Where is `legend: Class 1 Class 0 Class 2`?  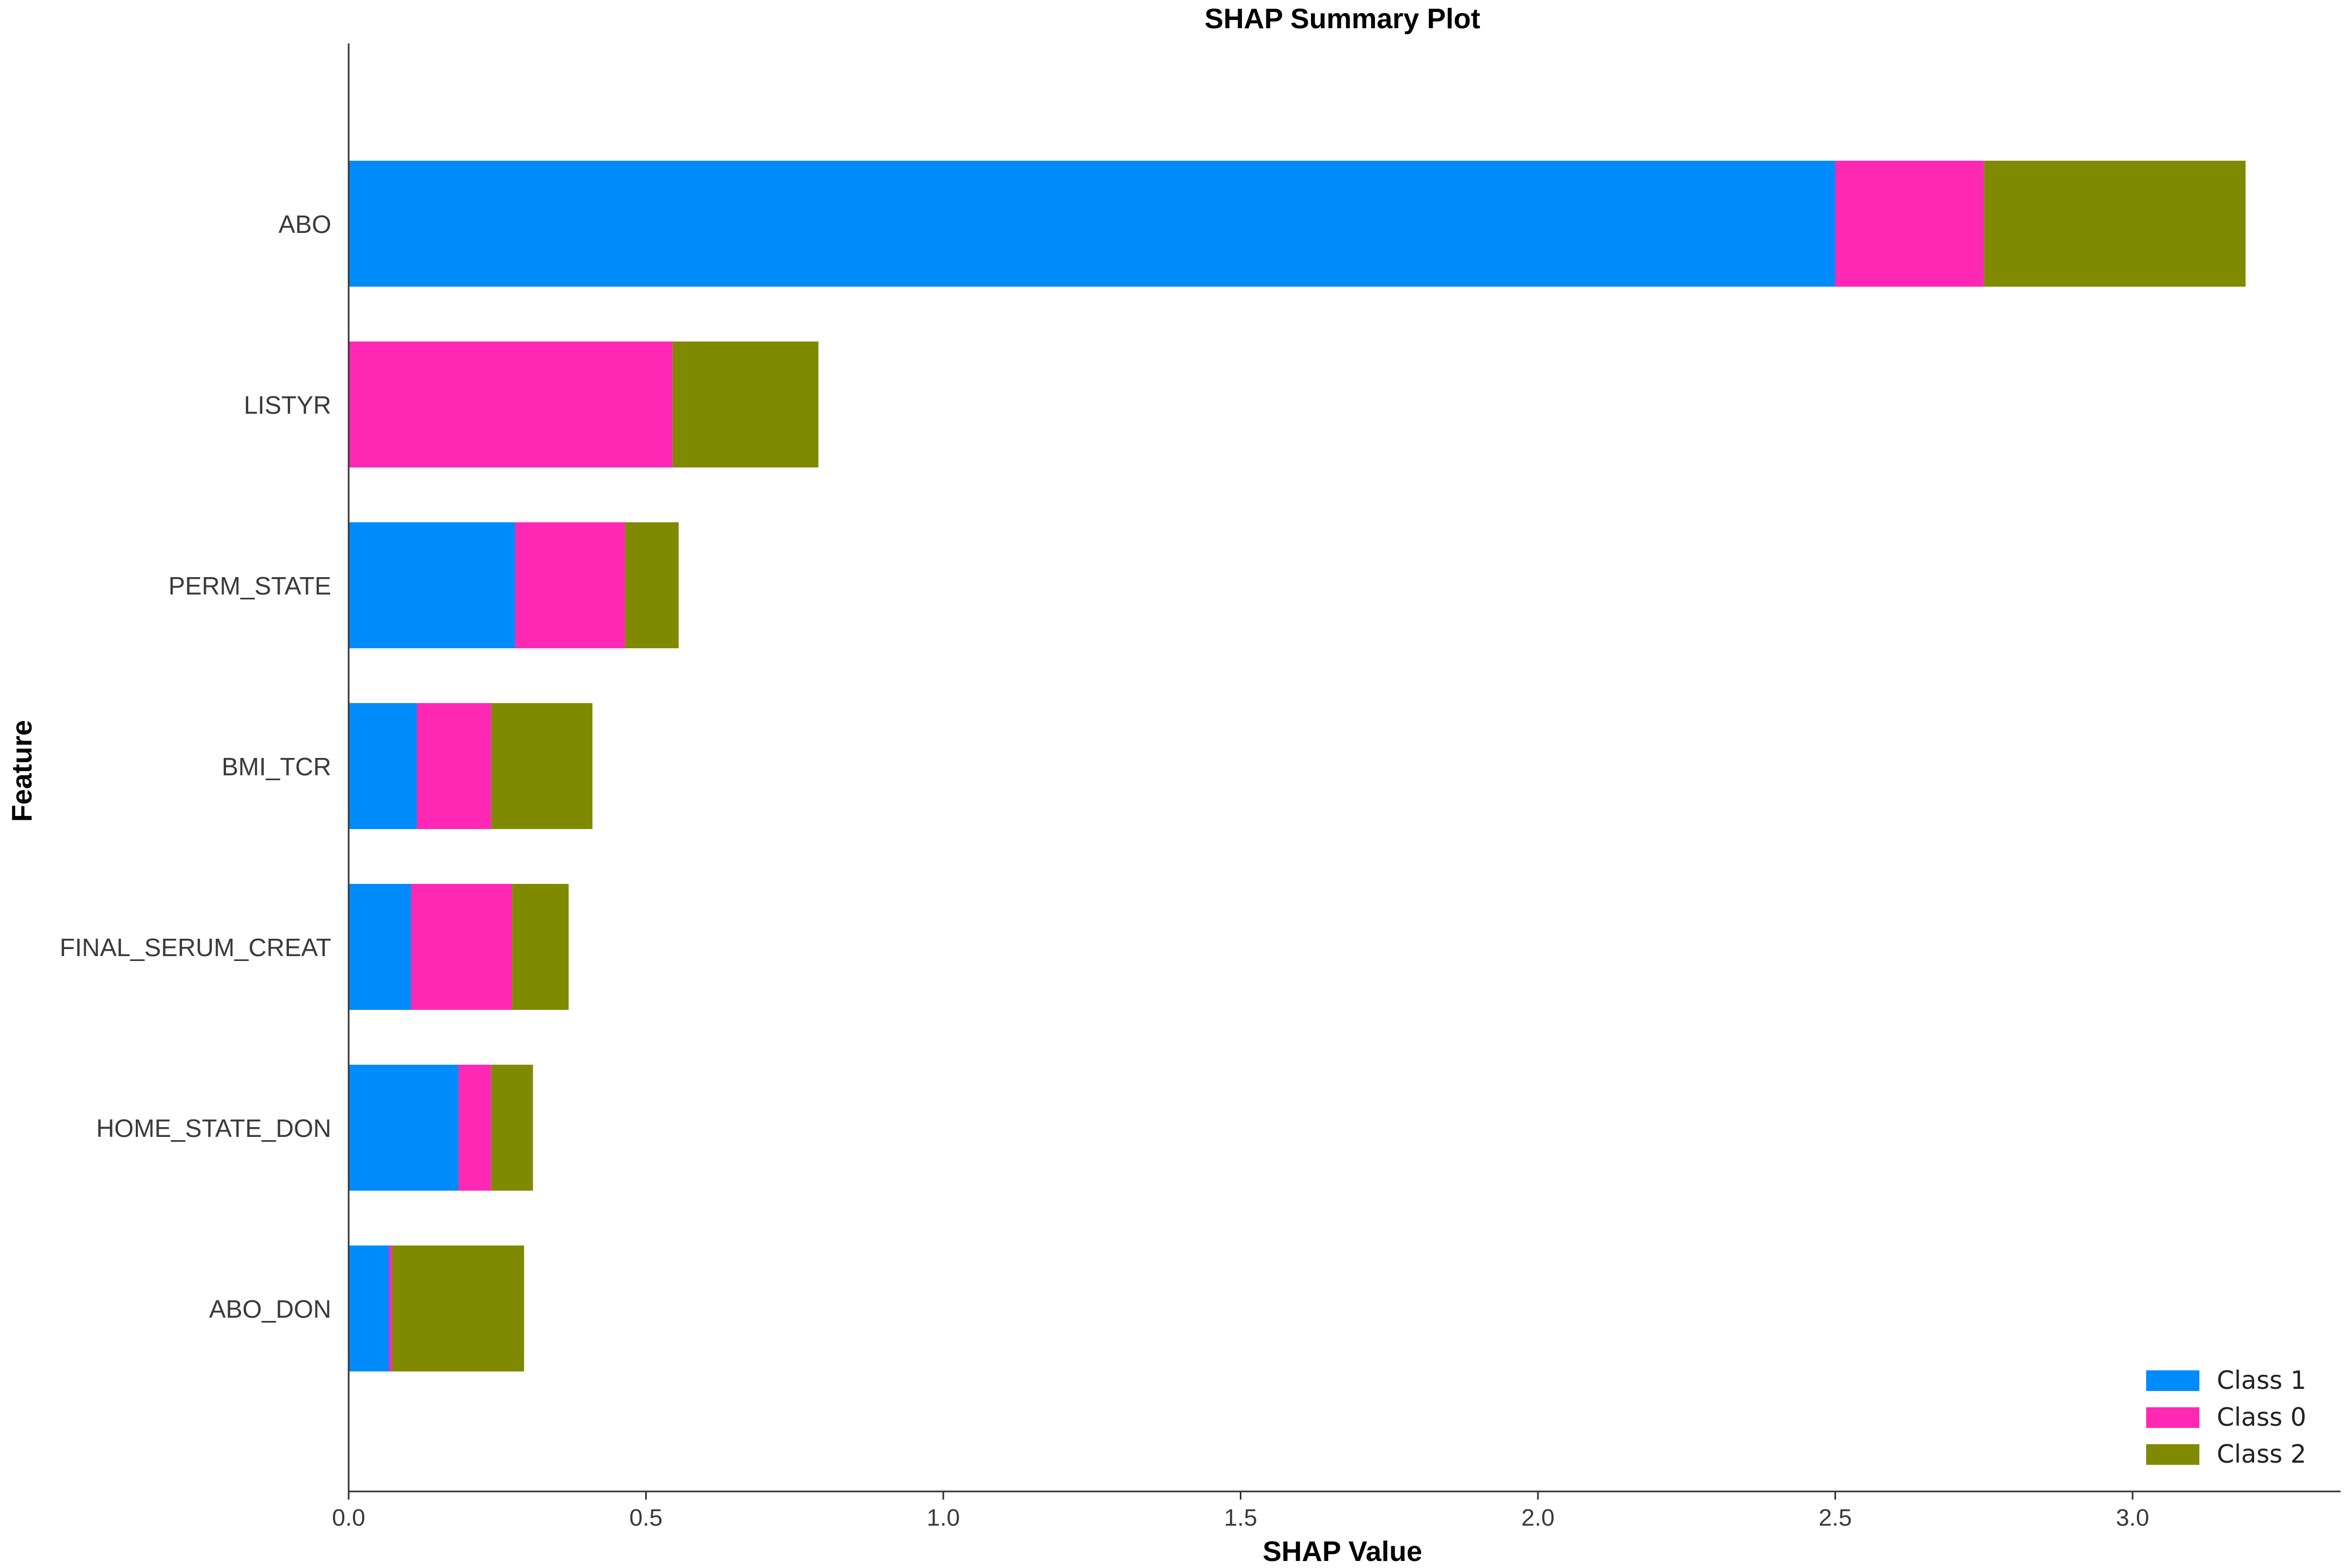 legend: Class 1 Class 0 Class 2 is located at coordinates (2226, 1417).